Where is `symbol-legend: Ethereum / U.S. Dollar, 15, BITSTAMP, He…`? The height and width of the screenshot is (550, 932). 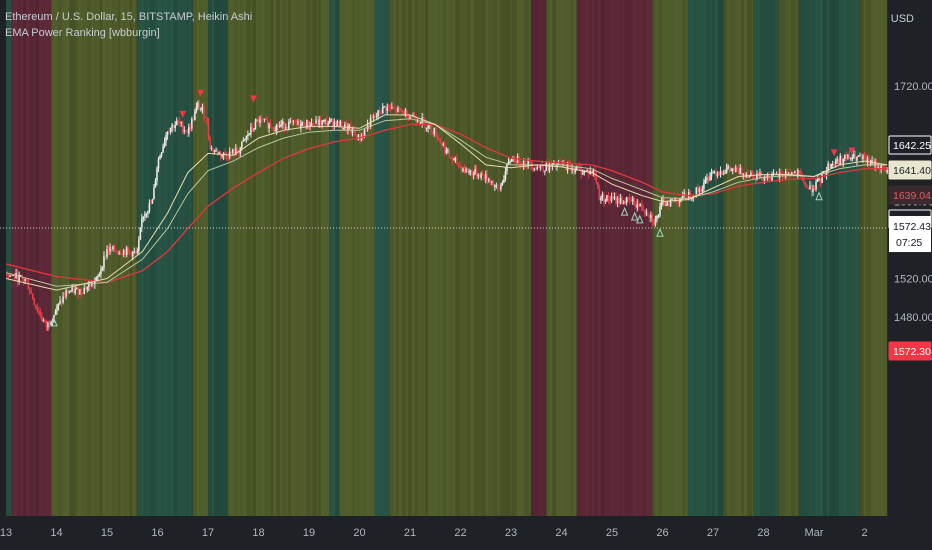
symbol-legend: Ethereum / U.S. Dollar, 15, BITSTAMP, He… is located at coordinates (129, 17).